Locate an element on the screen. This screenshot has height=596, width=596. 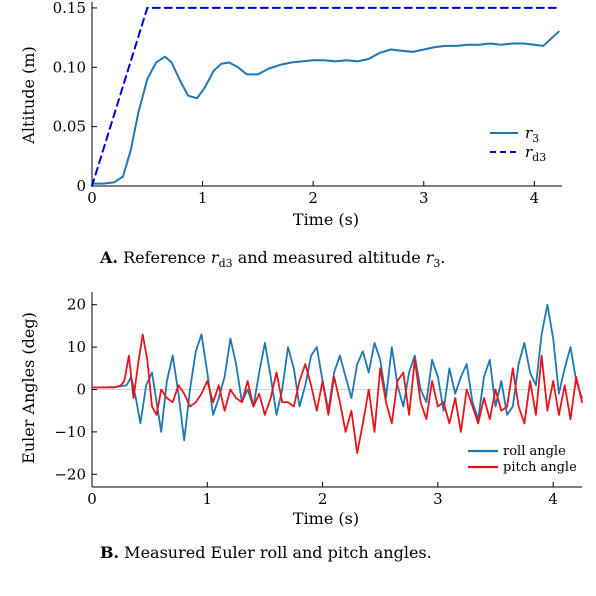
altitude-y-tick-label: 0 is located at coordinates (81, 186).